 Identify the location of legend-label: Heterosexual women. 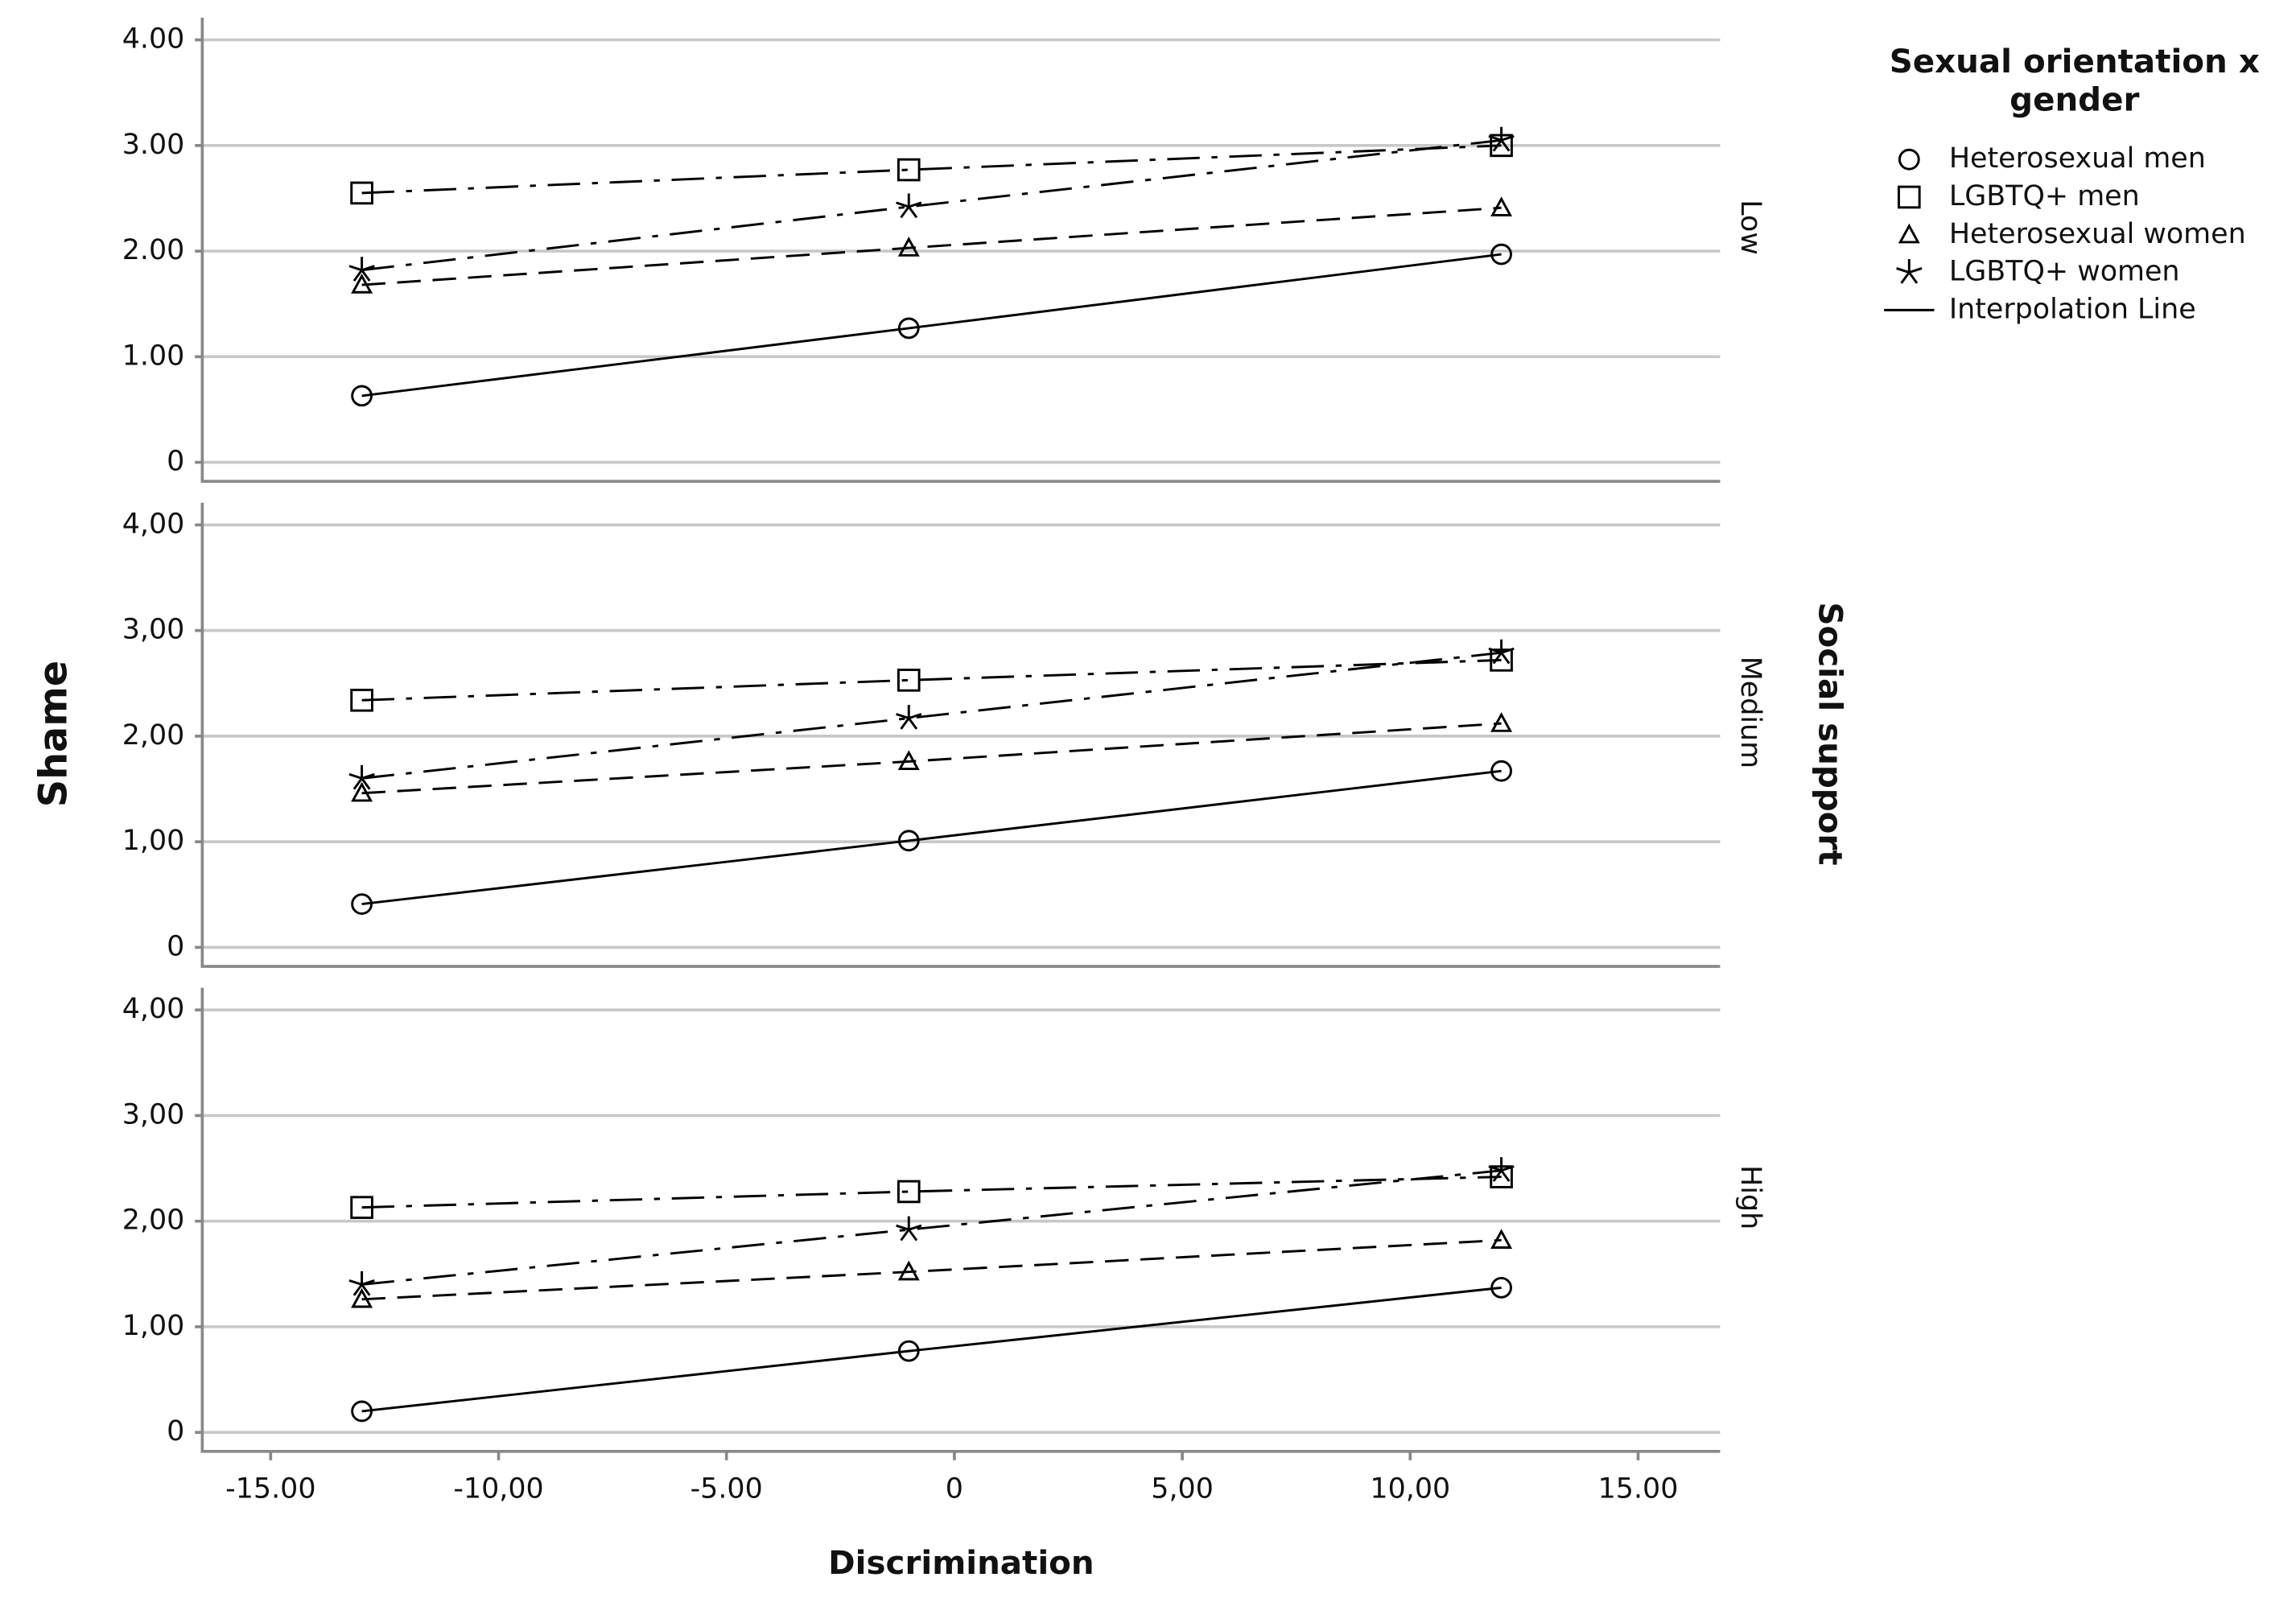
(2097, 234).